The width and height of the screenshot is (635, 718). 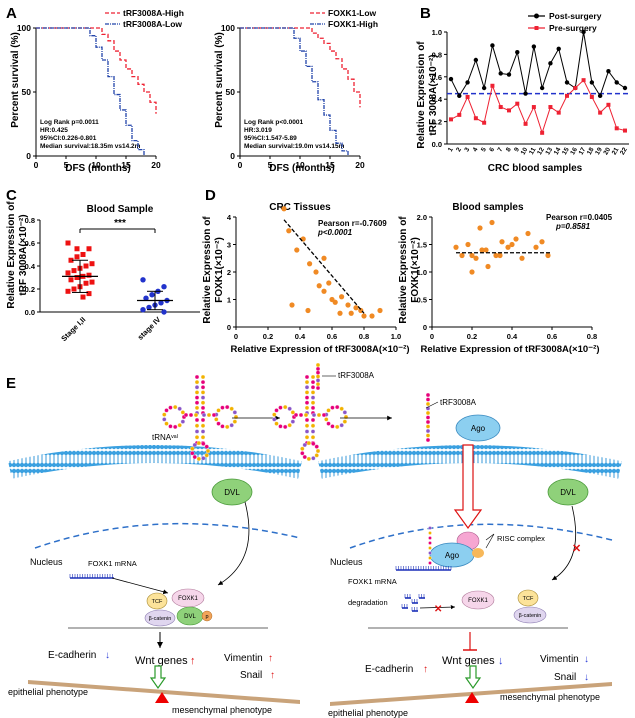 I want to click on vim-right-down: ↓, so click(x=586, y=659).